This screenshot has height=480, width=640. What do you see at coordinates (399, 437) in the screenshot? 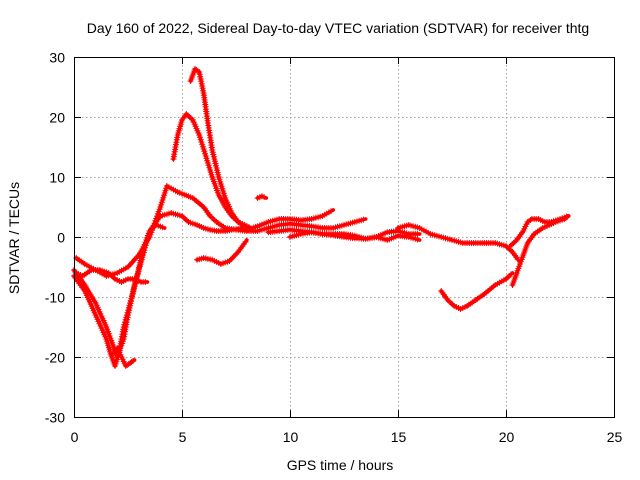
I see `x-tick-label: 15` at bounding box center [399, 437].